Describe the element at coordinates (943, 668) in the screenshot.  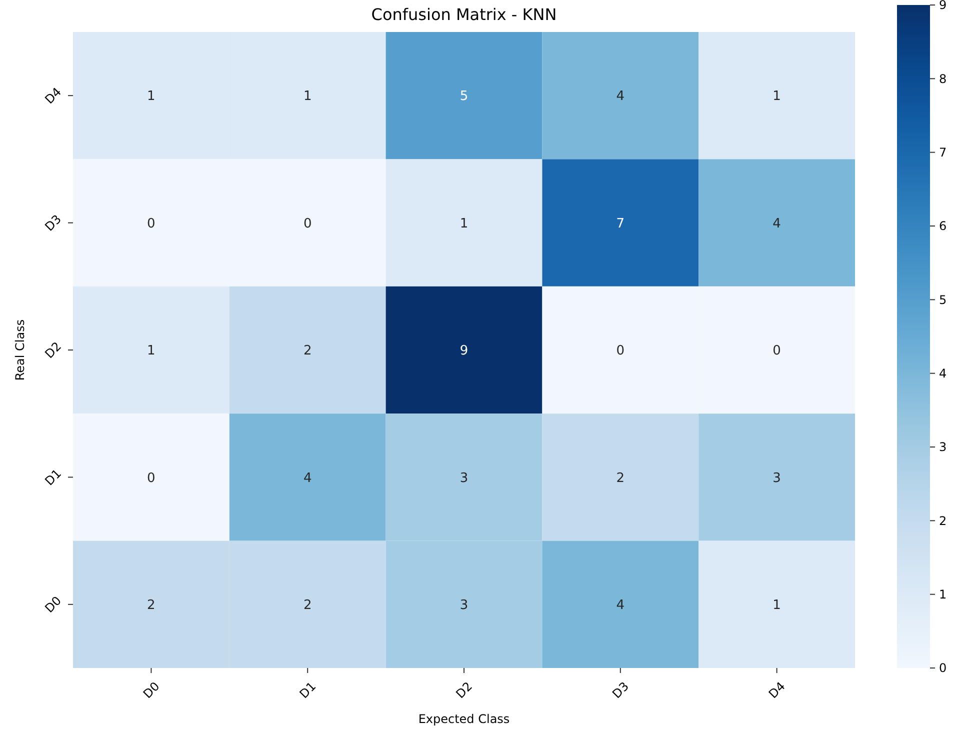
I see `color-bar-label: 0` at that location.